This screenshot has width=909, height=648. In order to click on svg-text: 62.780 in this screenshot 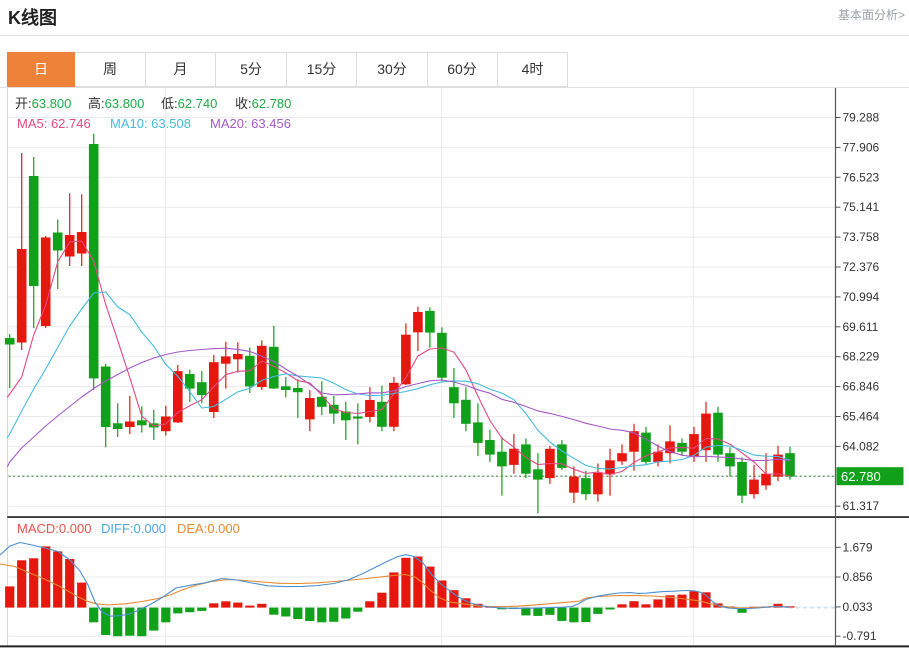, I will do `click(861, 476)`.